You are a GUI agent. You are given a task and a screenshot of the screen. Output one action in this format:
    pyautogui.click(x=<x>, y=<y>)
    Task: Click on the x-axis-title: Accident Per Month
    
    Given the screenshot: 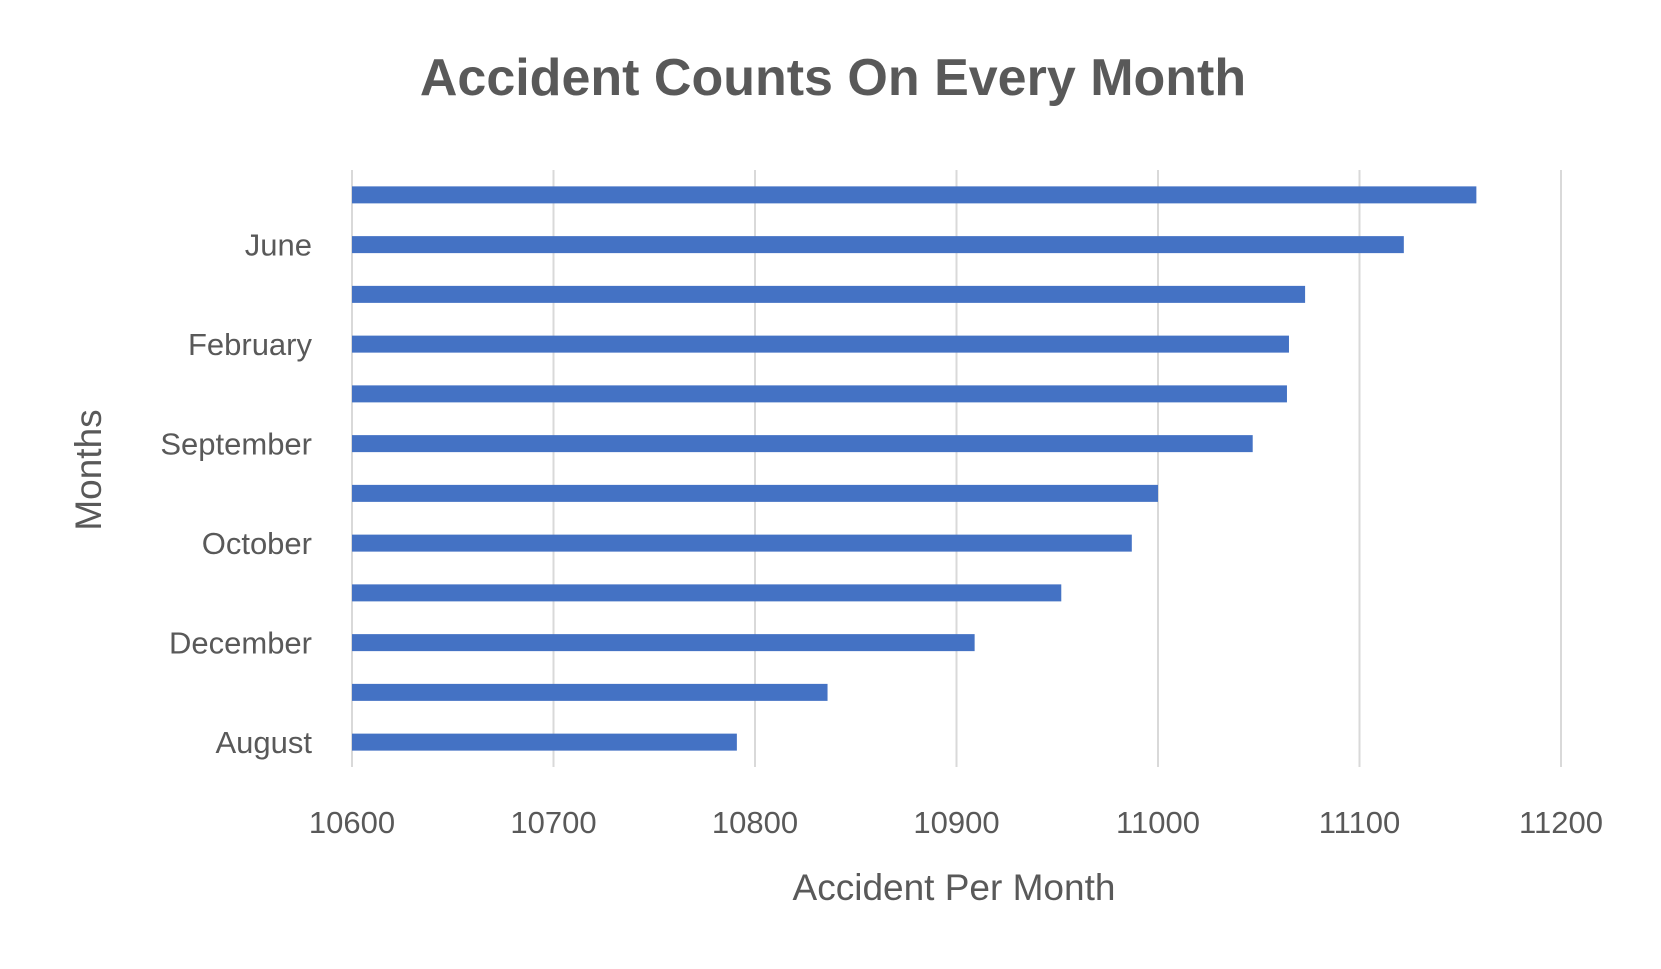 What is the action you would take?
    pyautogui.click(x=954, y=887)
    